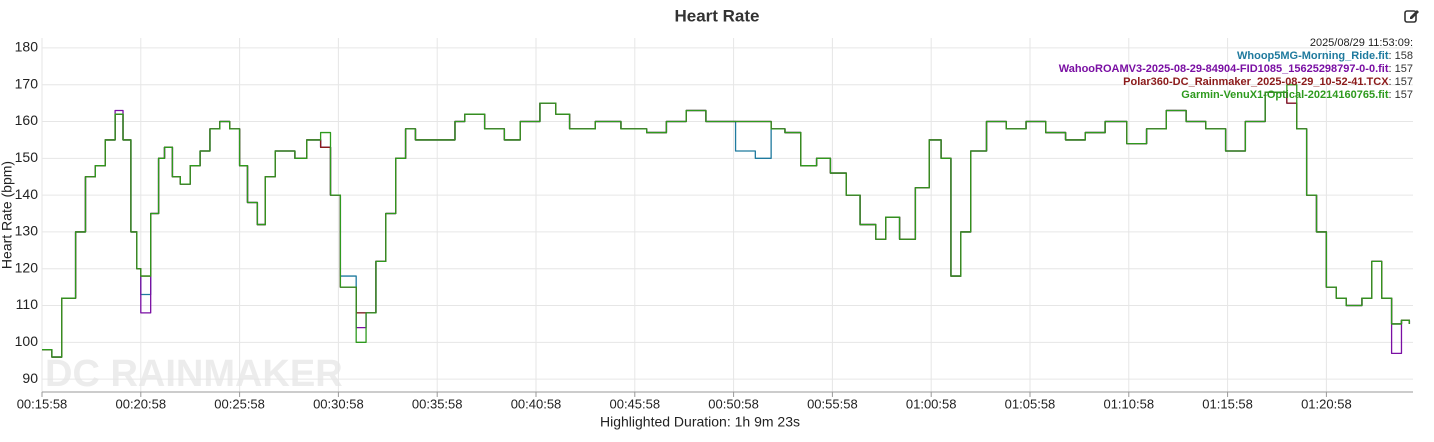 The width and height of the screenshot is (1434, 442). Describe the element at coordinates (27, 83) in the screenshot. I see `y-tick-label: 170` at that location.